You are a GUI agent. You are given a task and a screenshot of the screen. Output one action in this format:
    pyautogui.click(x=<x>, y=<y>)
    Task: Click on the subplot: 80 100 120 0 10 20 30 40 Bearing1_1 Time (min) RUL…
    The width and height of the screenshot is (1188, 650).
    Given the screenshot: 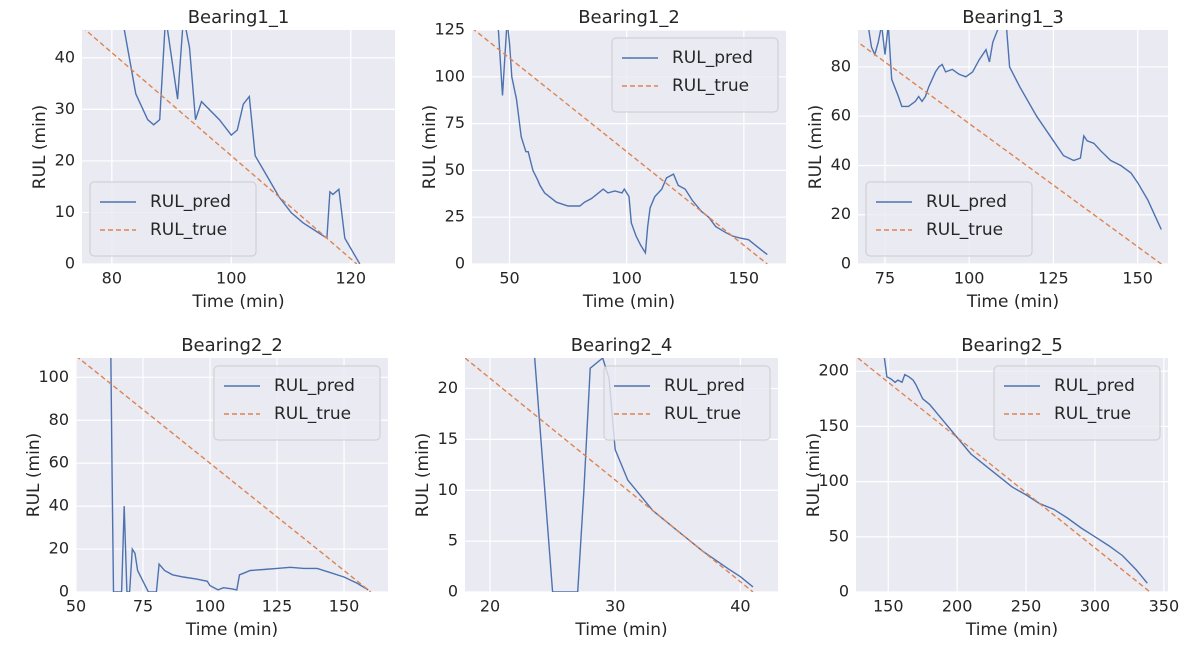 What is the action you would take?
    pyautogui.click(x=212, y=159)
    